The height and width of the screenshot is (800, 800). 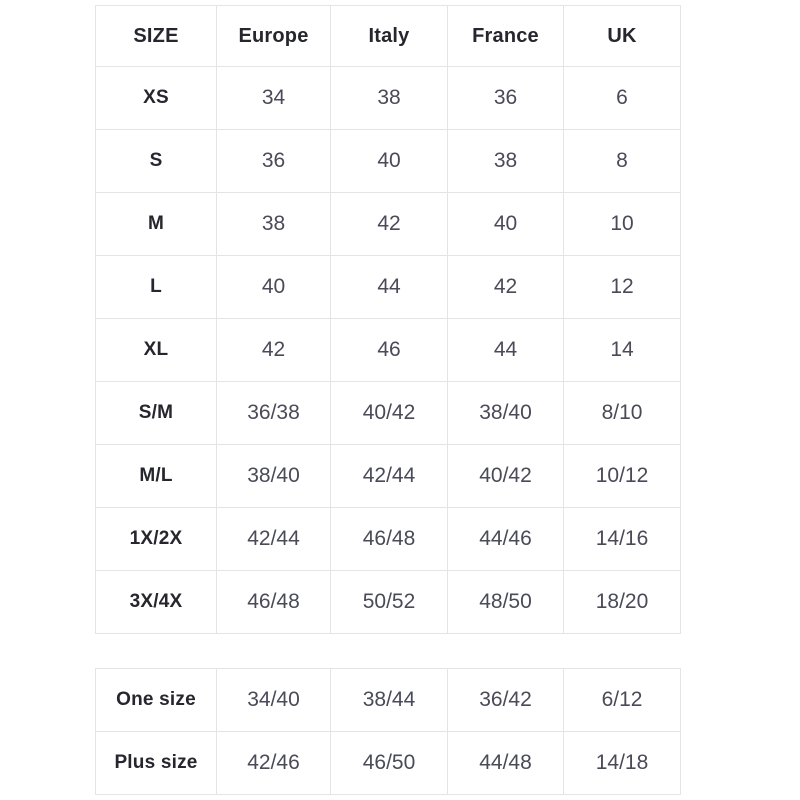 What do you see at coordinates (156, 763) in the screenshot?
I see `size-label: Plus size` at bounding box center [156, 763].